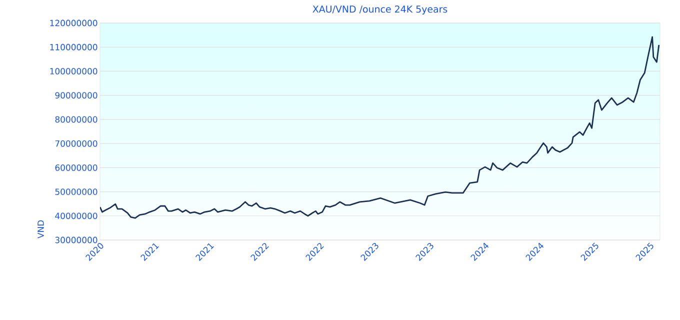 The width and height of the screenshot is (680, 320). I want to click on chart-title: XAU/VND /ounce 24K 5years, so click(380, 10).